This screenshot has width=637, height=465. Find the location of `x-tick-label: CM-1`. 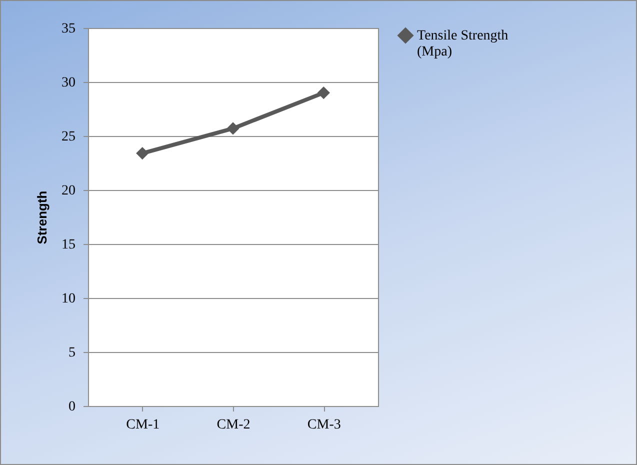

x-tick-label: CM-1 is located at coordinates (143, 425).